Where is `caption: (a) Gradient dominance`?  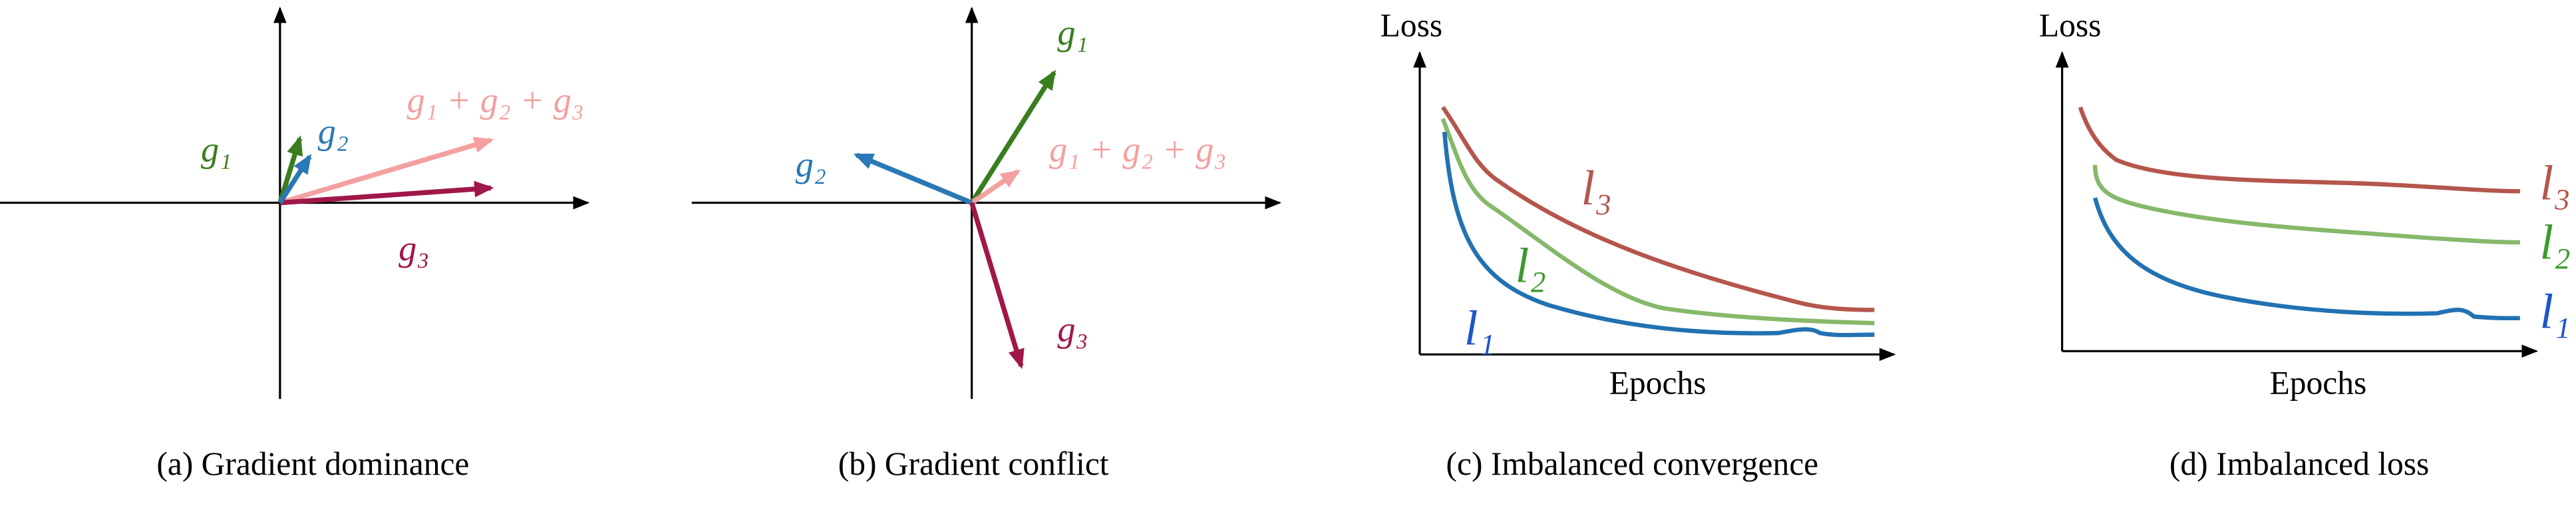 caption: (a) Gradient dominance is located at coordinates (312, 464).